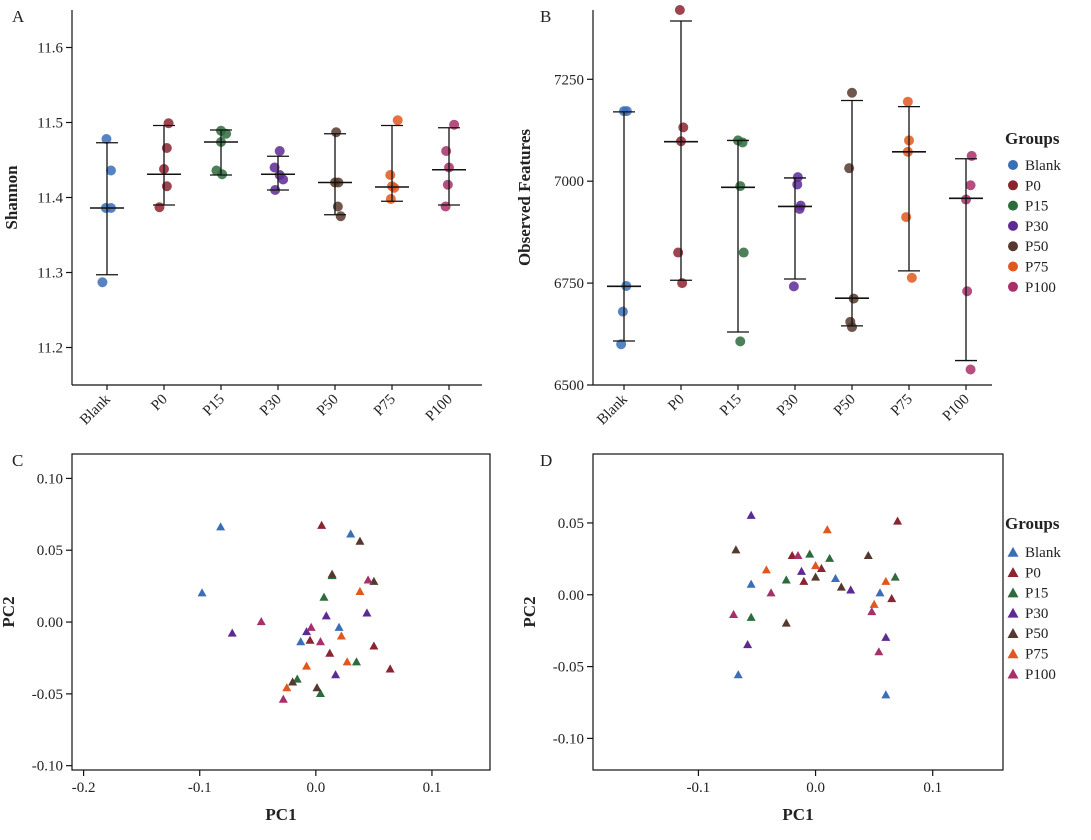  Describe the element at coordinates (545, 16) in the screenshot. I see `panel-label: B` at that location.